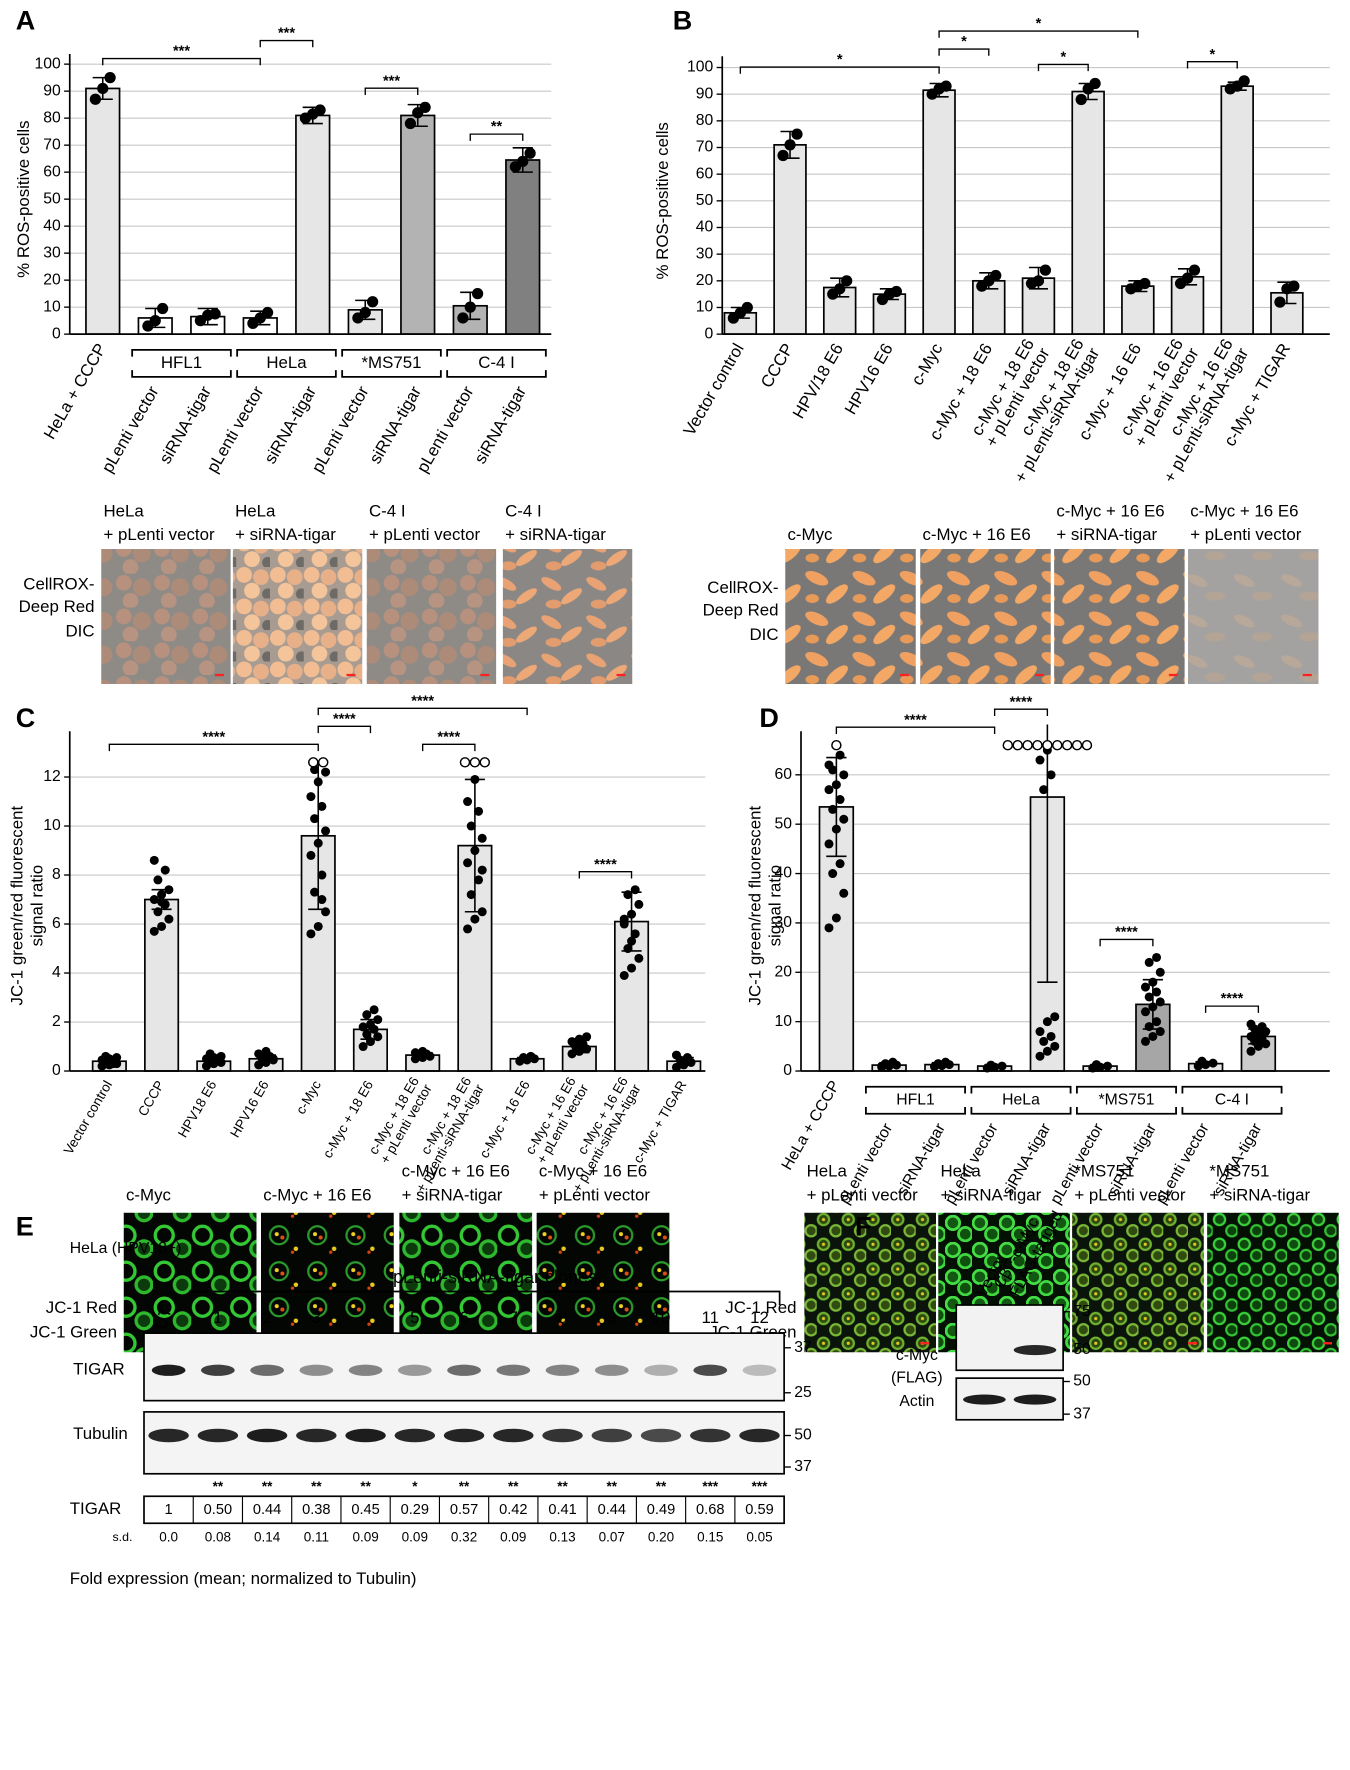  What do you see at coordinates (52, 90) in the screenshot?
I see `y-tick-label: 90` at bounding box center [52, 90].